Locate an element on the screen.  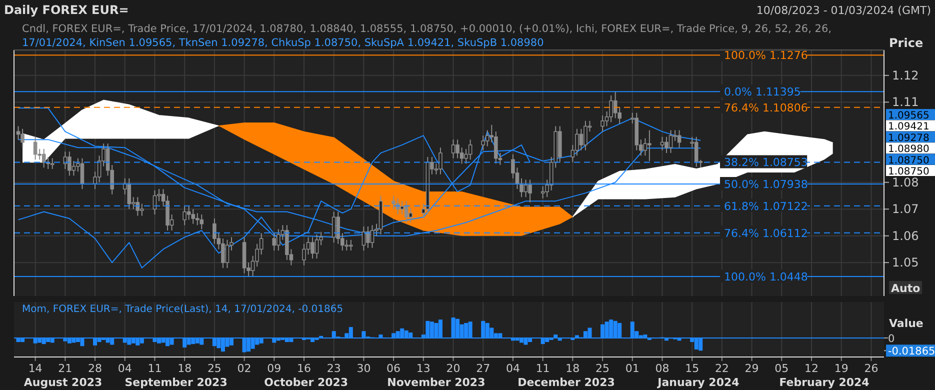
y-tick-label: 1.08 is located at coordinates (905, 182).